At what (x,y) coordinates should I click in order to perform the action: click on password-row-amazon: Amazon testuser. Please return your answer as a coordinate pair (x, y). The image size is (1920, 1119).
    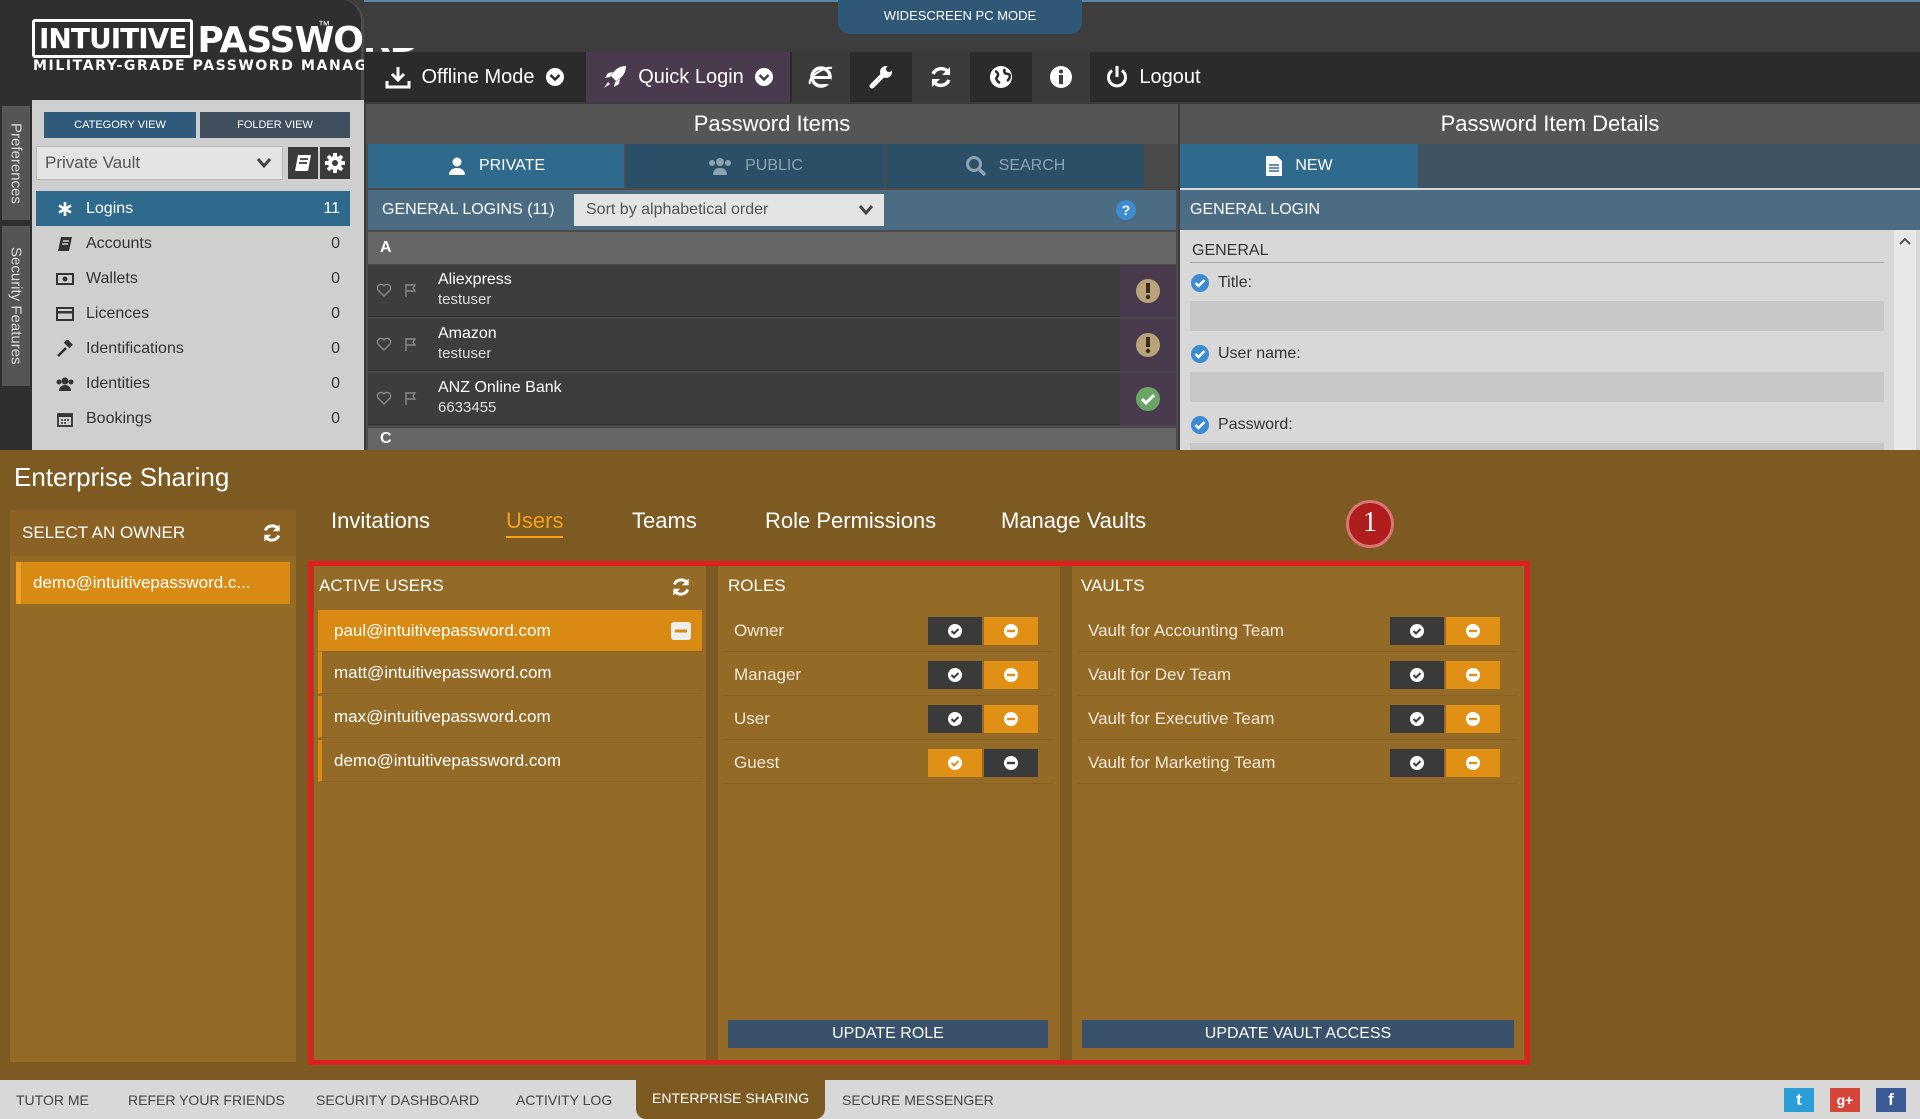
    Looking at the image, I should click on (772, 345).